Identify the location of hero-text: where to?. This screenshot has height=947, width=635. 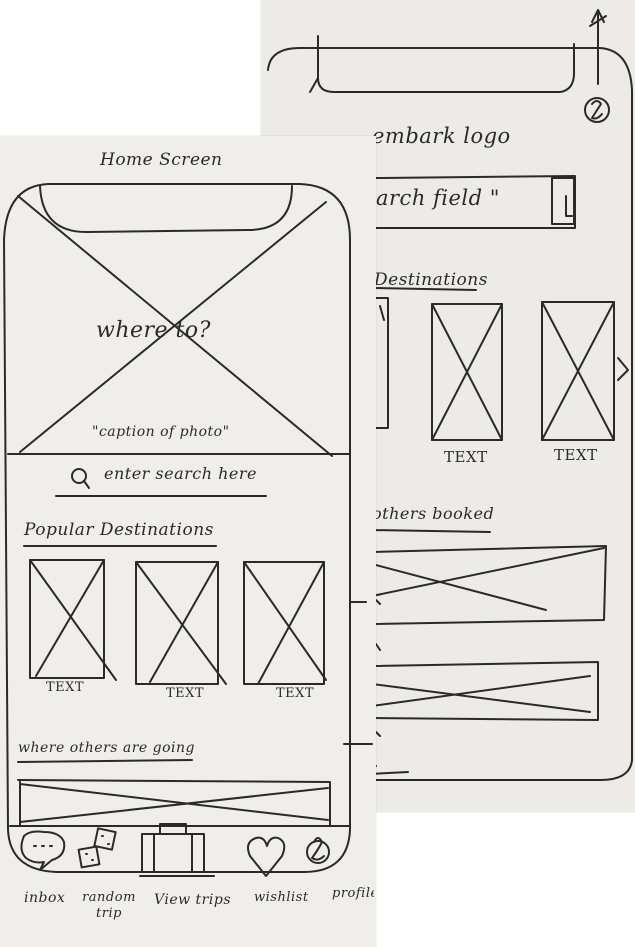
(153, 330).